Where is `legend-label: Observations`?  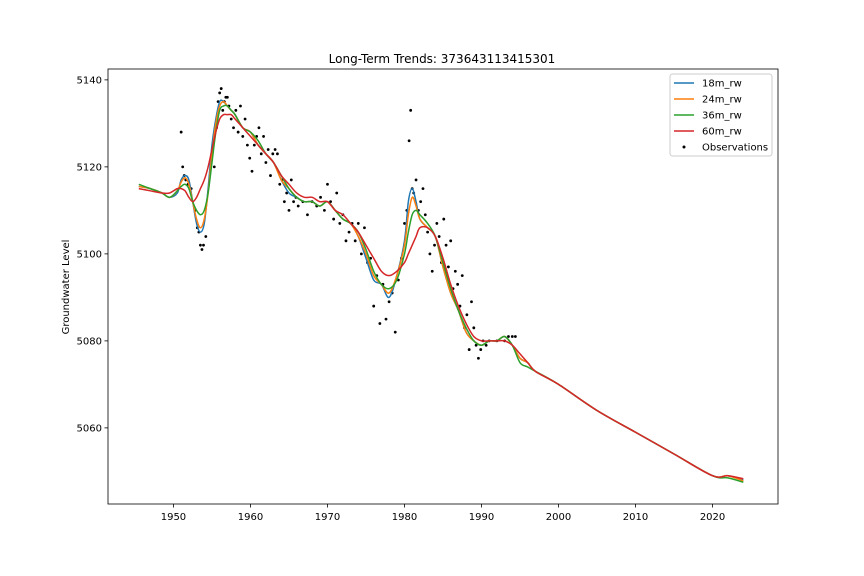
legend-label: Observations is located at coordinates (735, 148).